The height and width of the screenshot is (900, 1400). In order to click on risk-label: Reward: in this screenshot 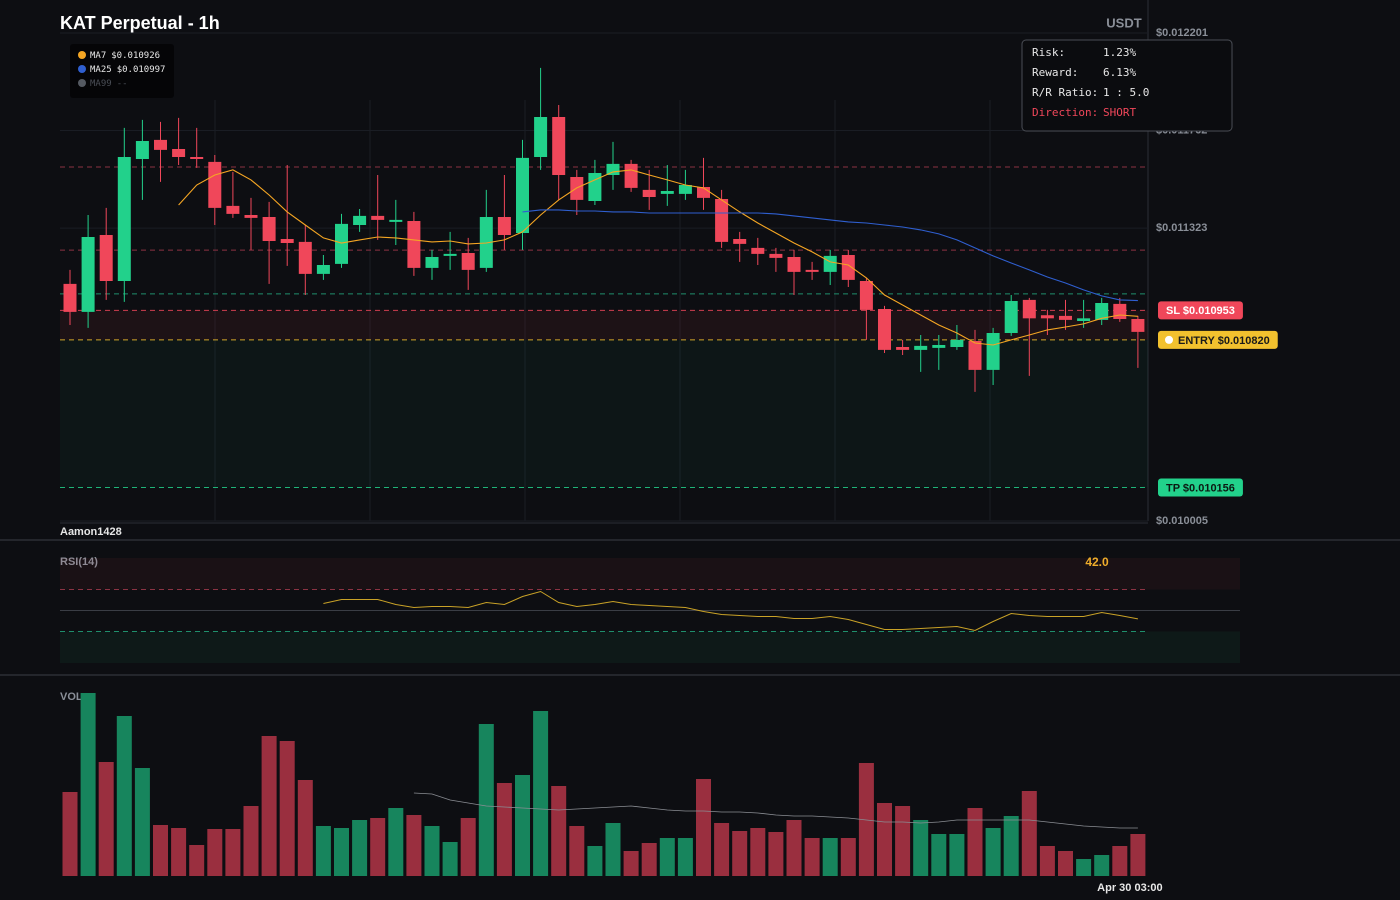, I will do `click(1055, 72)`.